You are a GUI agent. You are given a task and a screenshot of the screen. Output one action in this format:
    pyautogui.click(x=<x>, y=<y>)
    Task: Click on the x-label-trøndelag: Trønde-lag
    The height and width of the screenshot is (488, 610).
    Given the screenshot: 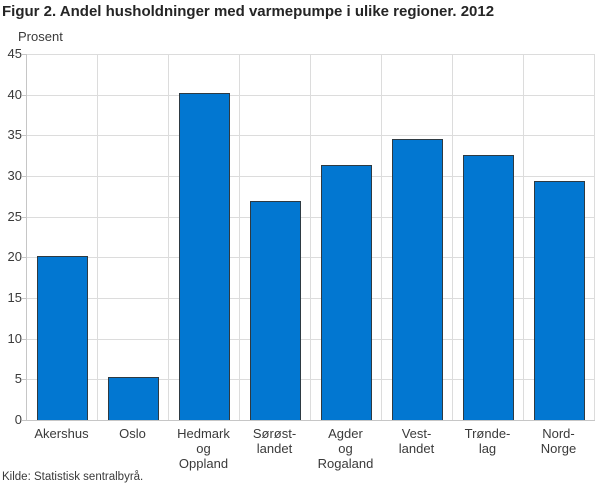 What is the action you would take?
    pyautogui.click(x=487, y=441)
    